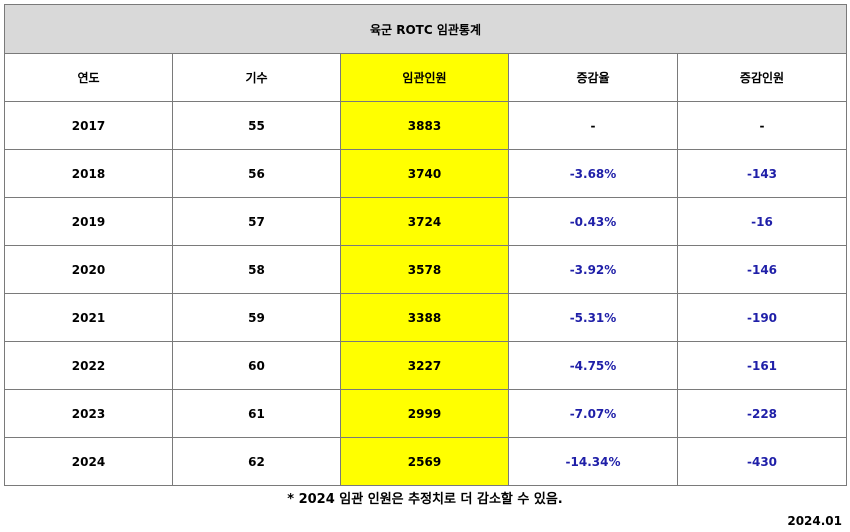 This screenshot has height=532, width=850. I want to click on cell-year: 2020, so click(88, 269).